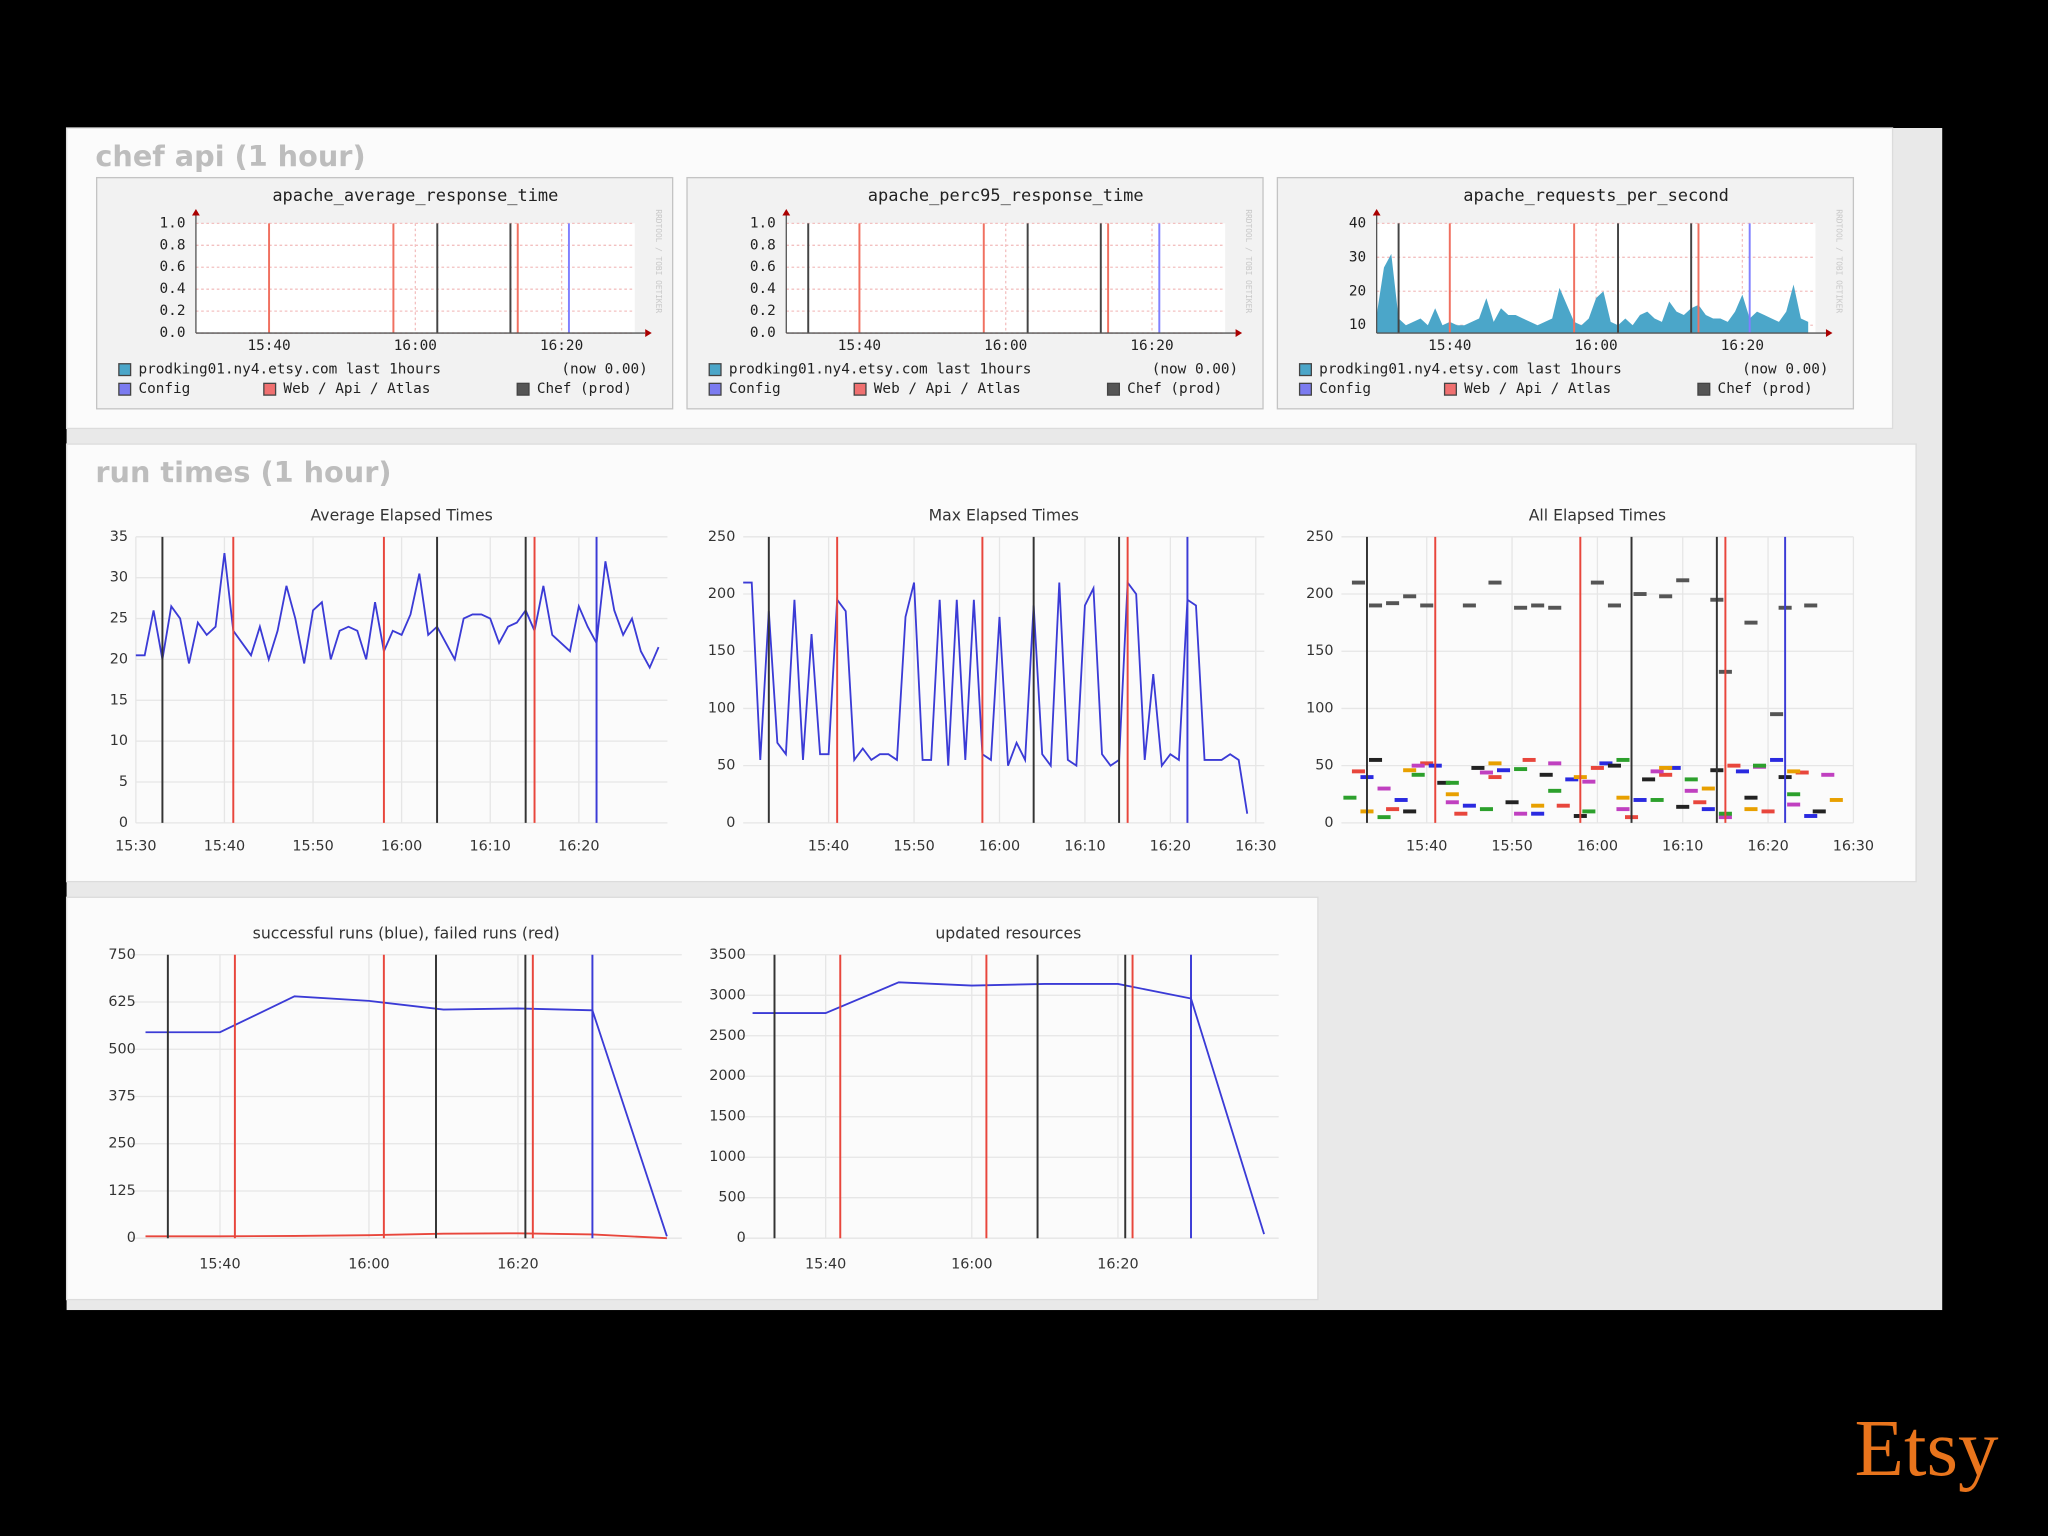 The image size is (2048, 1536). I want to click on y-tick-label: 1000, so click(727, 1157).